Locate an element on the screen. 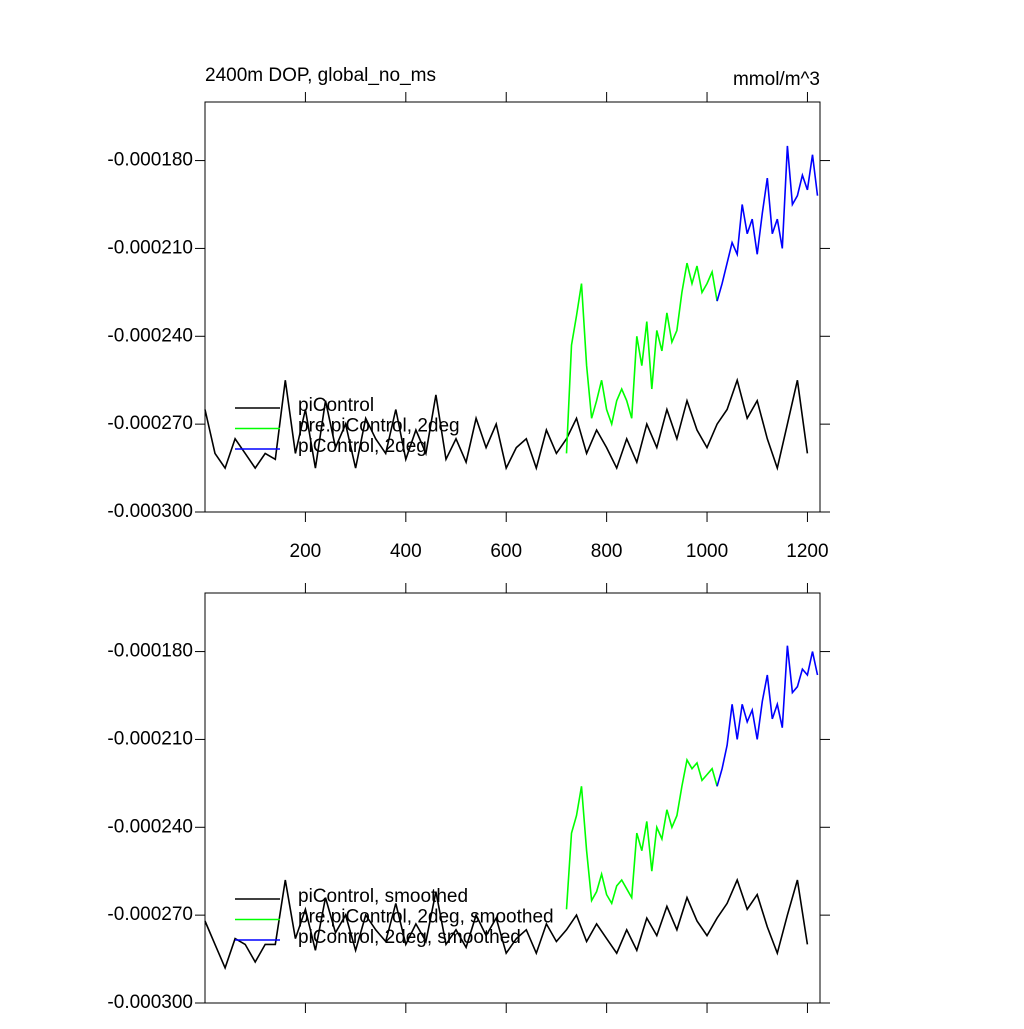  x-tick-label: 200 is located at coordinates (306, 551).